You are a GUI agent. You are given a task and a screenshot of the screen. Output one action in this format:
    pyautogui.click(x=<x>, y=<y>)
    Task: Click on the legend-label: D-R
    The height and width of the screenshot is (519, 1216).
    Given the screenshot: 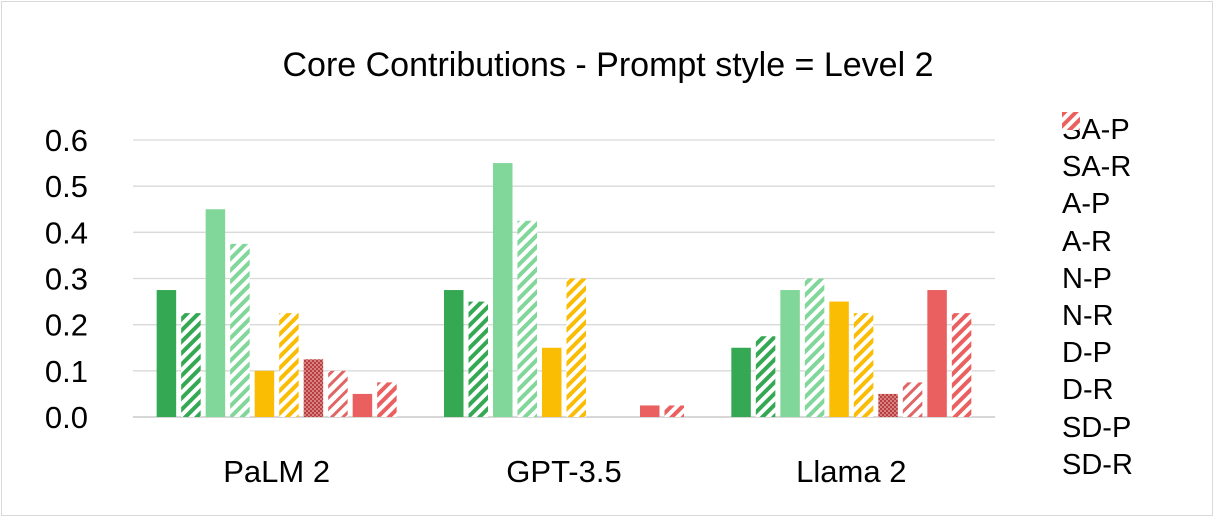 What is the action you would take?
    pyautogui.click(x=1088, y=390)
    